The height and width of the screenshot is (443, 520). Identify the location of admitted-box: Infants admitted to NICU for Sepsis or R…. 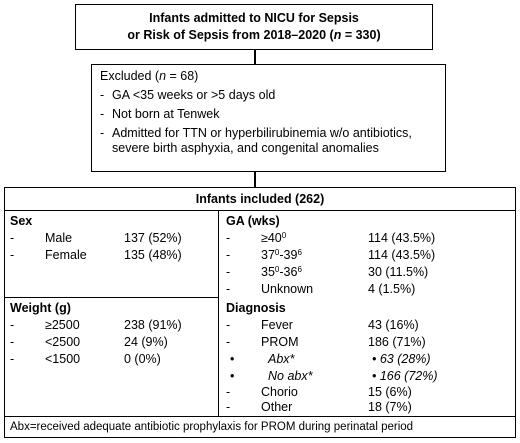
(254, 27).